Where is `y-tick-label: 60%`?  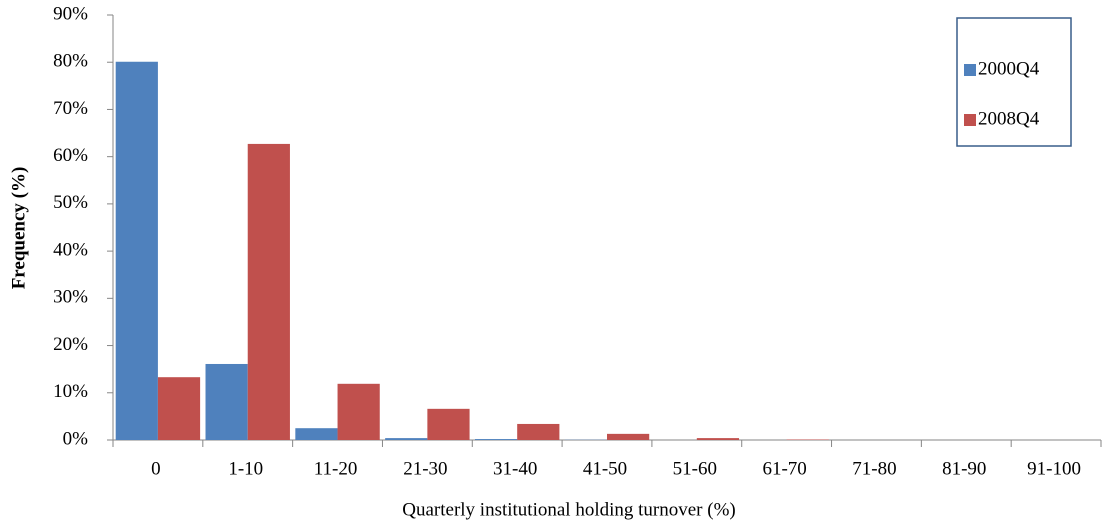
y-tick-label: 60% is located at coordinates (70, 155).